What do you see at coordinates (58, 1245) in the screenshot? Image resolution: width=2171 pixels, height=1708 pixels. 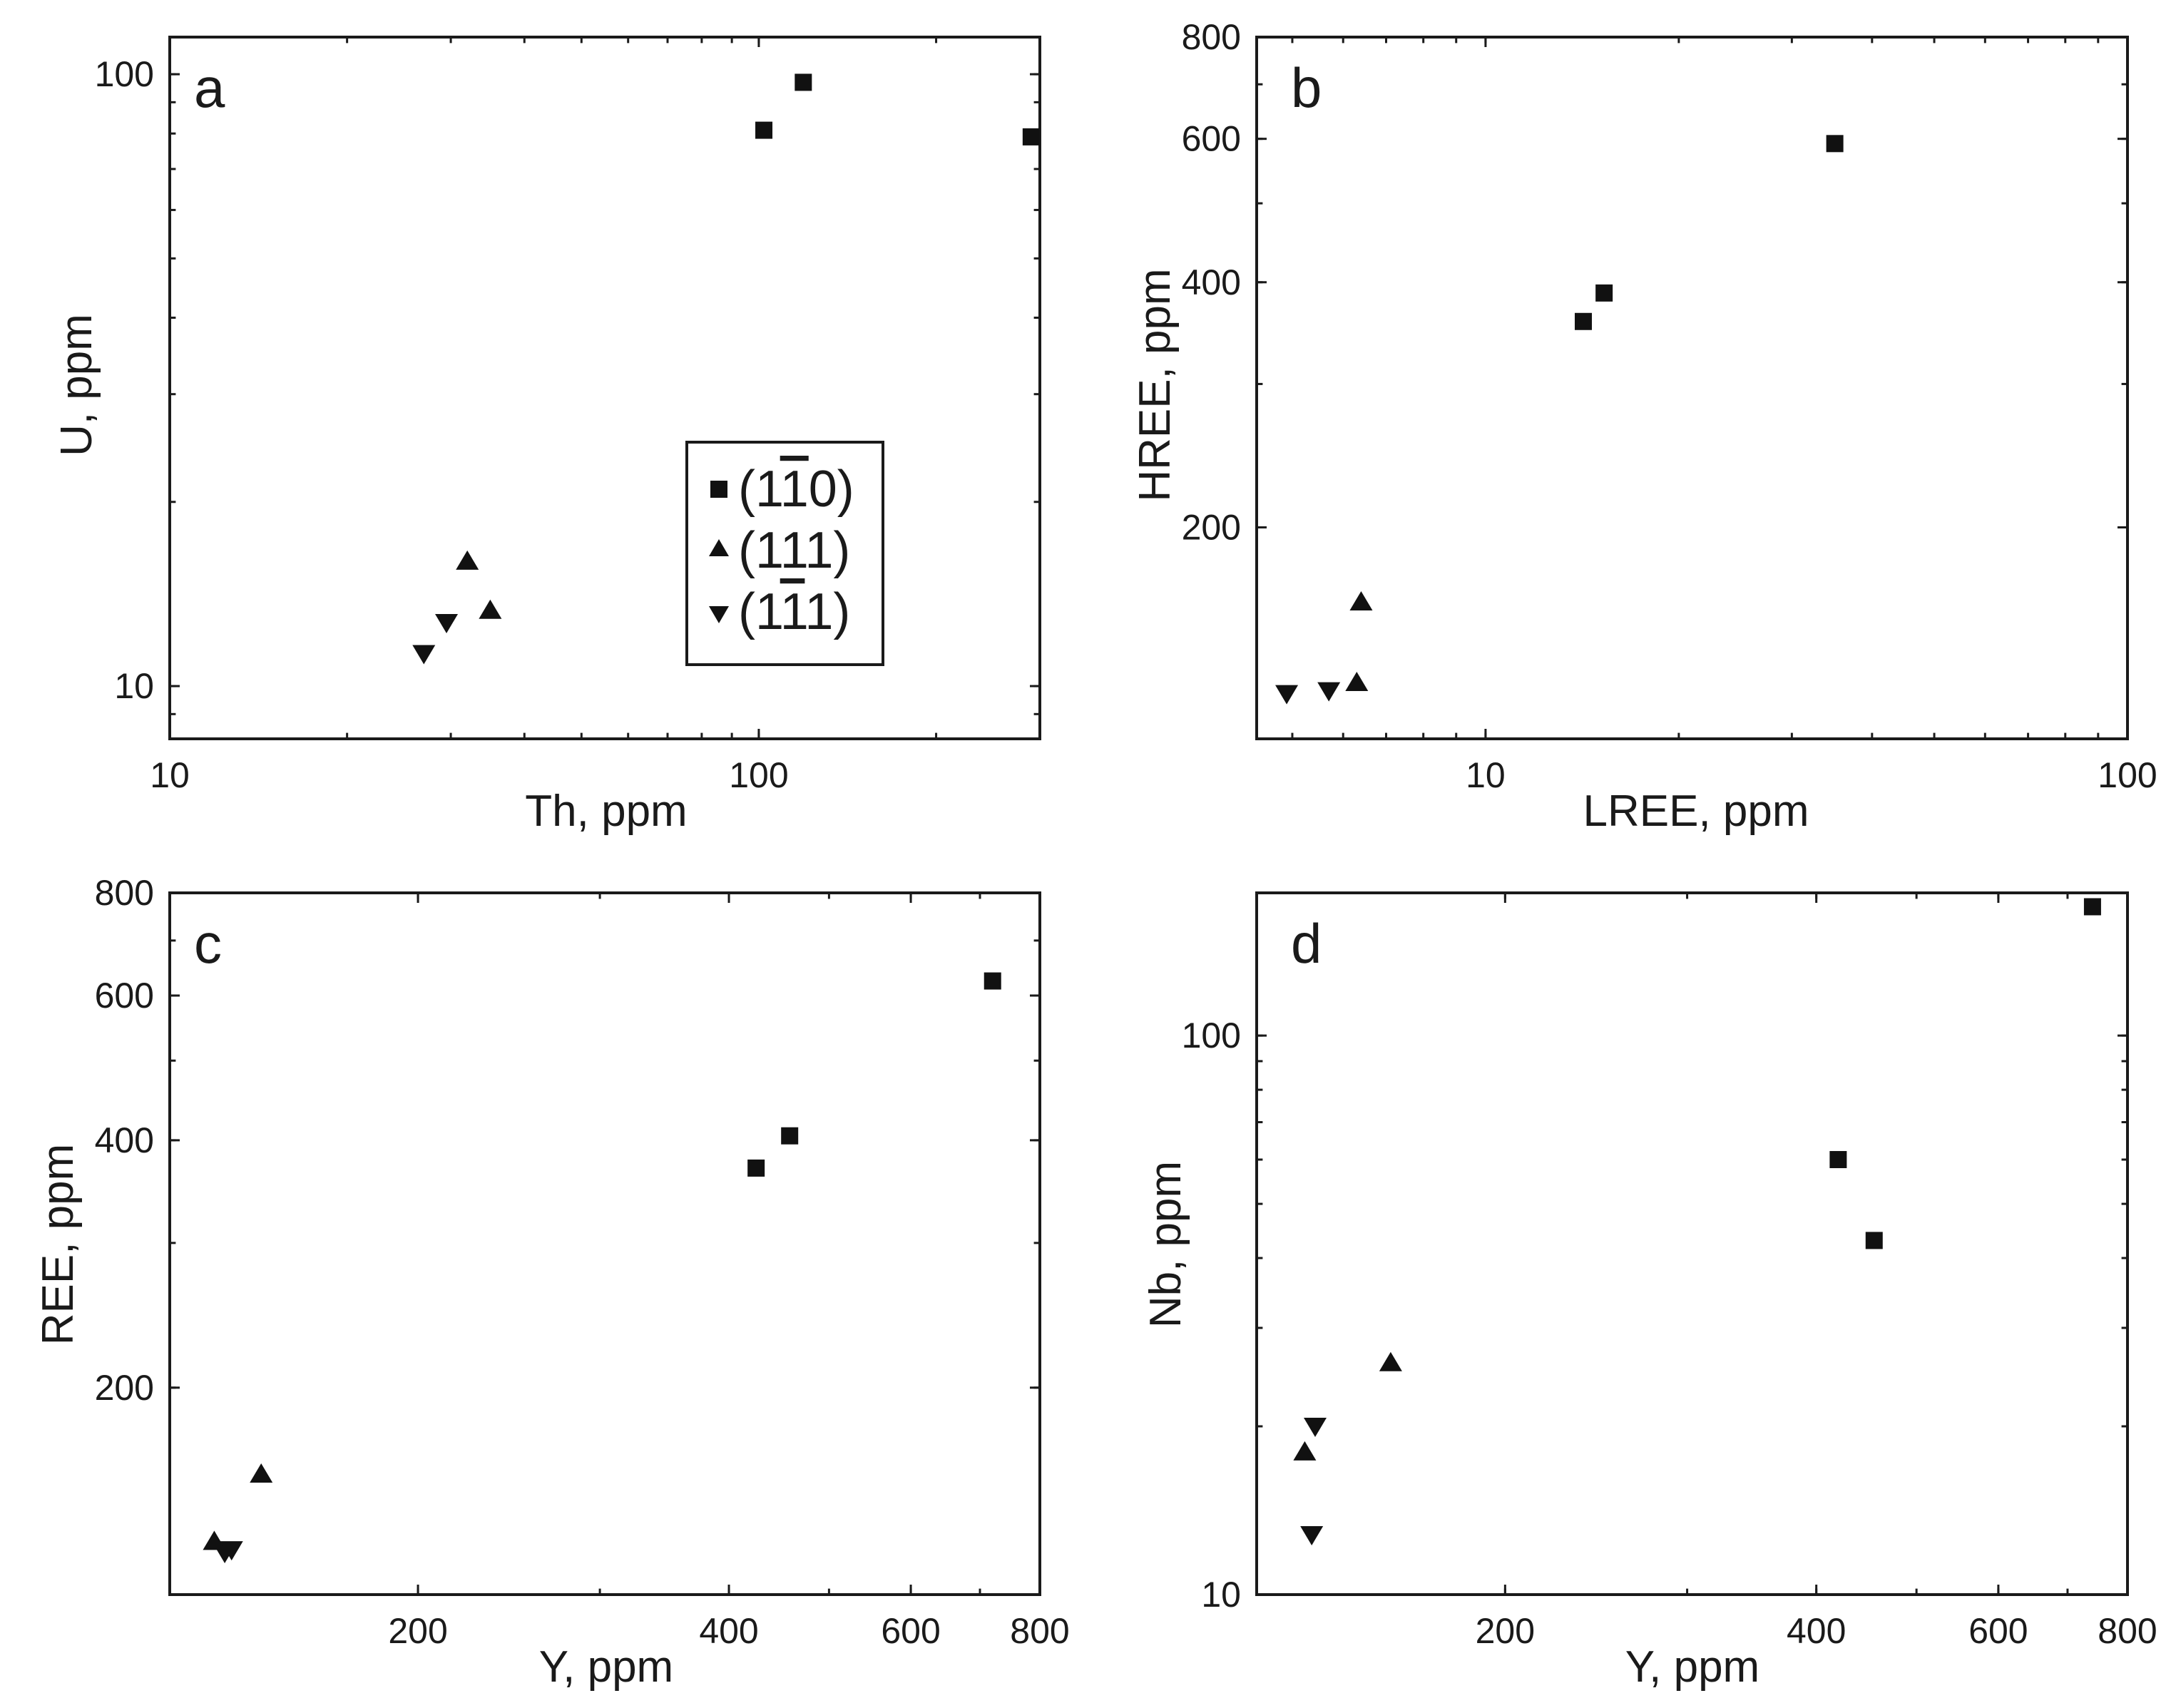 I see `panel-c-y-axis-title: REE, ppm` at bounding box center [58, 1245].